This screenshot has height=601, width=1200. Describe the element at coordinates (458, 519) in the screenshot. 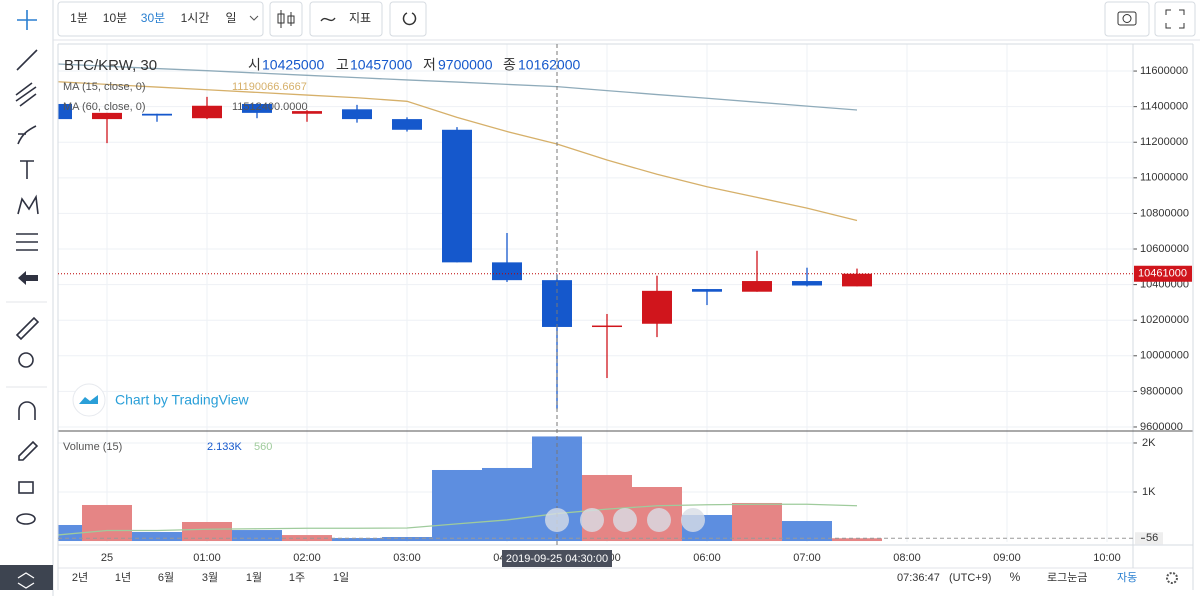

I see `volume-ma-line` at that location.